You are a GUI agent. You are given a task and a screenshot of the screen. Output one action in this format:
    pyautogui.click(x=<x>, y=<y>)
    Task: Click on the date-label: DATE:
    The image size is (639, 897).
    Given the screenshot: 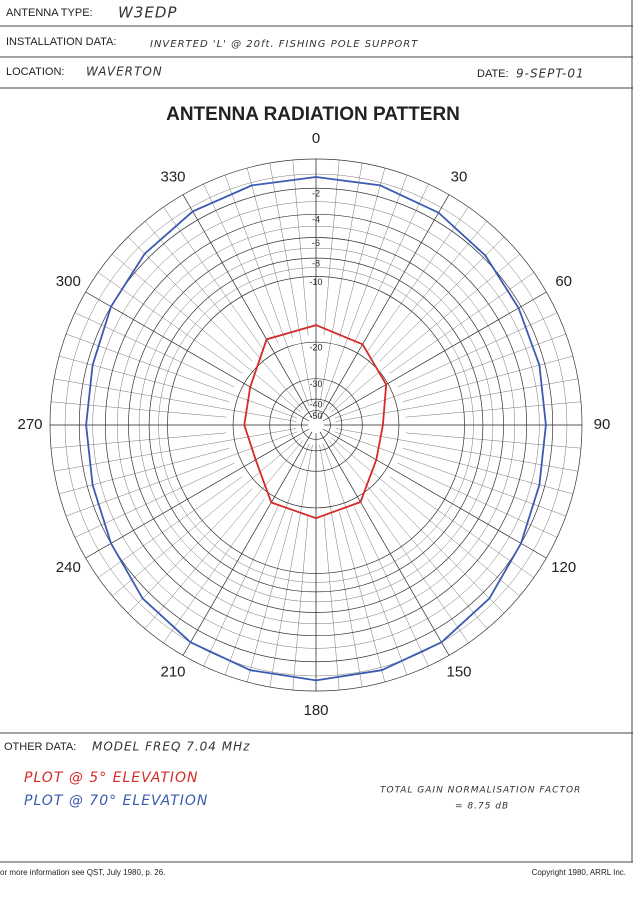 What is the action you would take?
    pyautogui.click(x=493, y=74)
    